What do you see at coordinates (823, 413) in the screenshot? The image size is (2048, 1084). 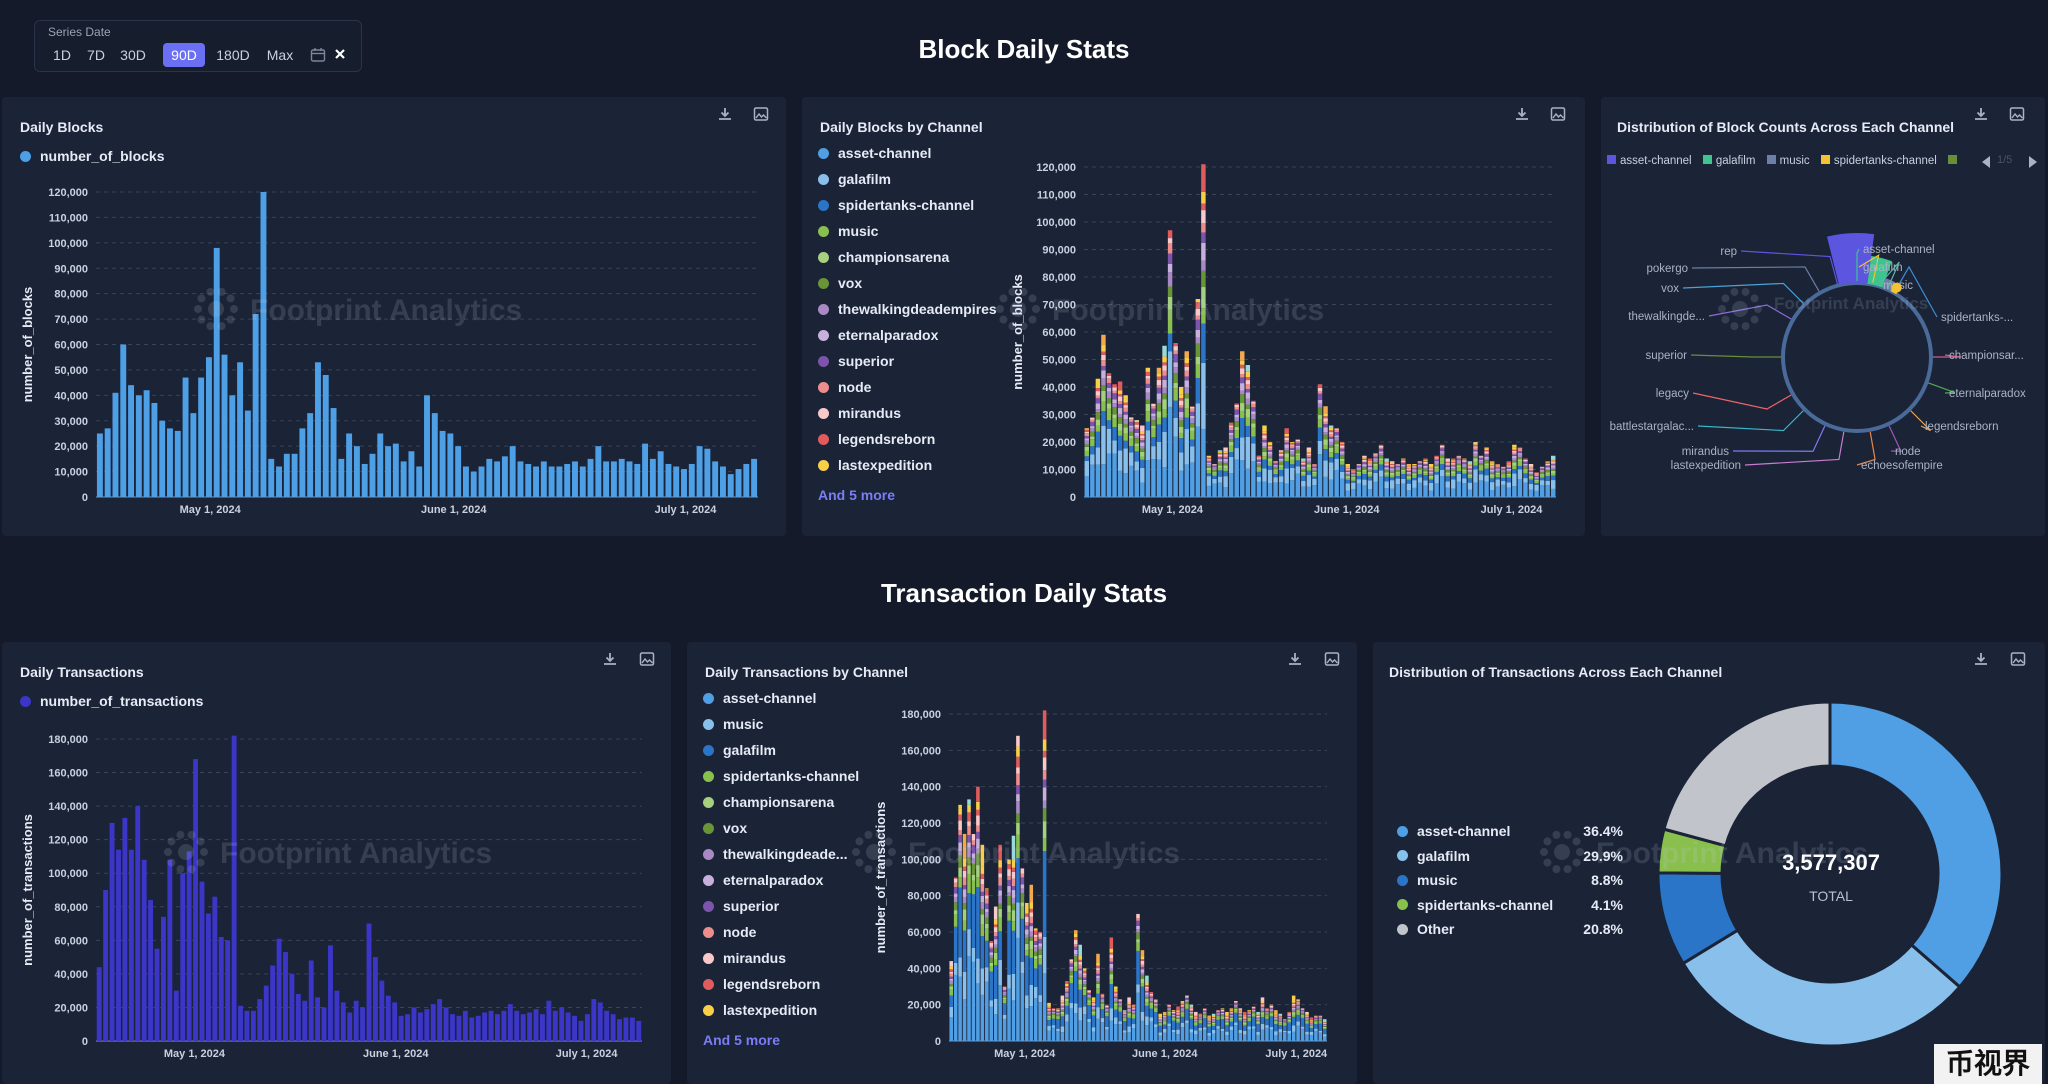 I see `legend-dot` at bounding box center [823, 413].